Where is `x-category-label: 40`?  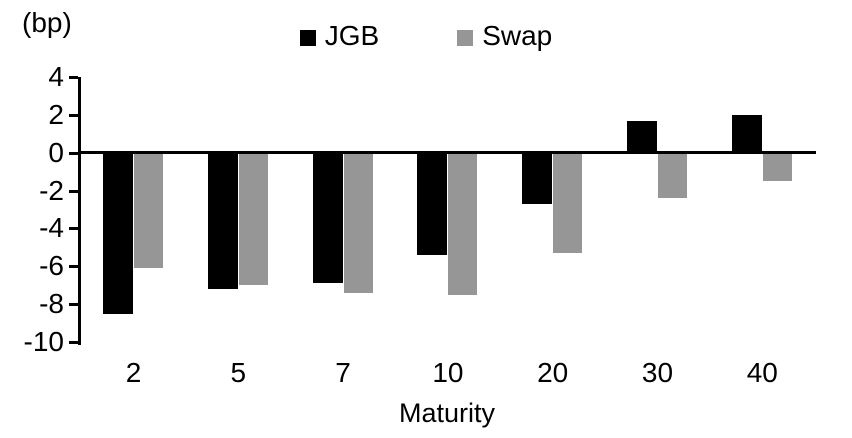
x-category-label: 40 is located at coordinates (762, 372).